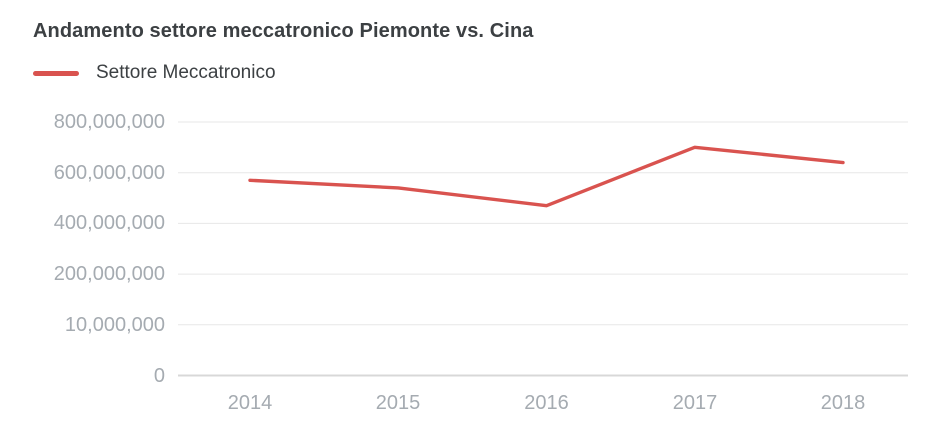 This screenshot has height=425, width=948. Describe the element at coordinates (109, 173) in the screenshot. I see `y-axis-label: 600,000,000` at that location.